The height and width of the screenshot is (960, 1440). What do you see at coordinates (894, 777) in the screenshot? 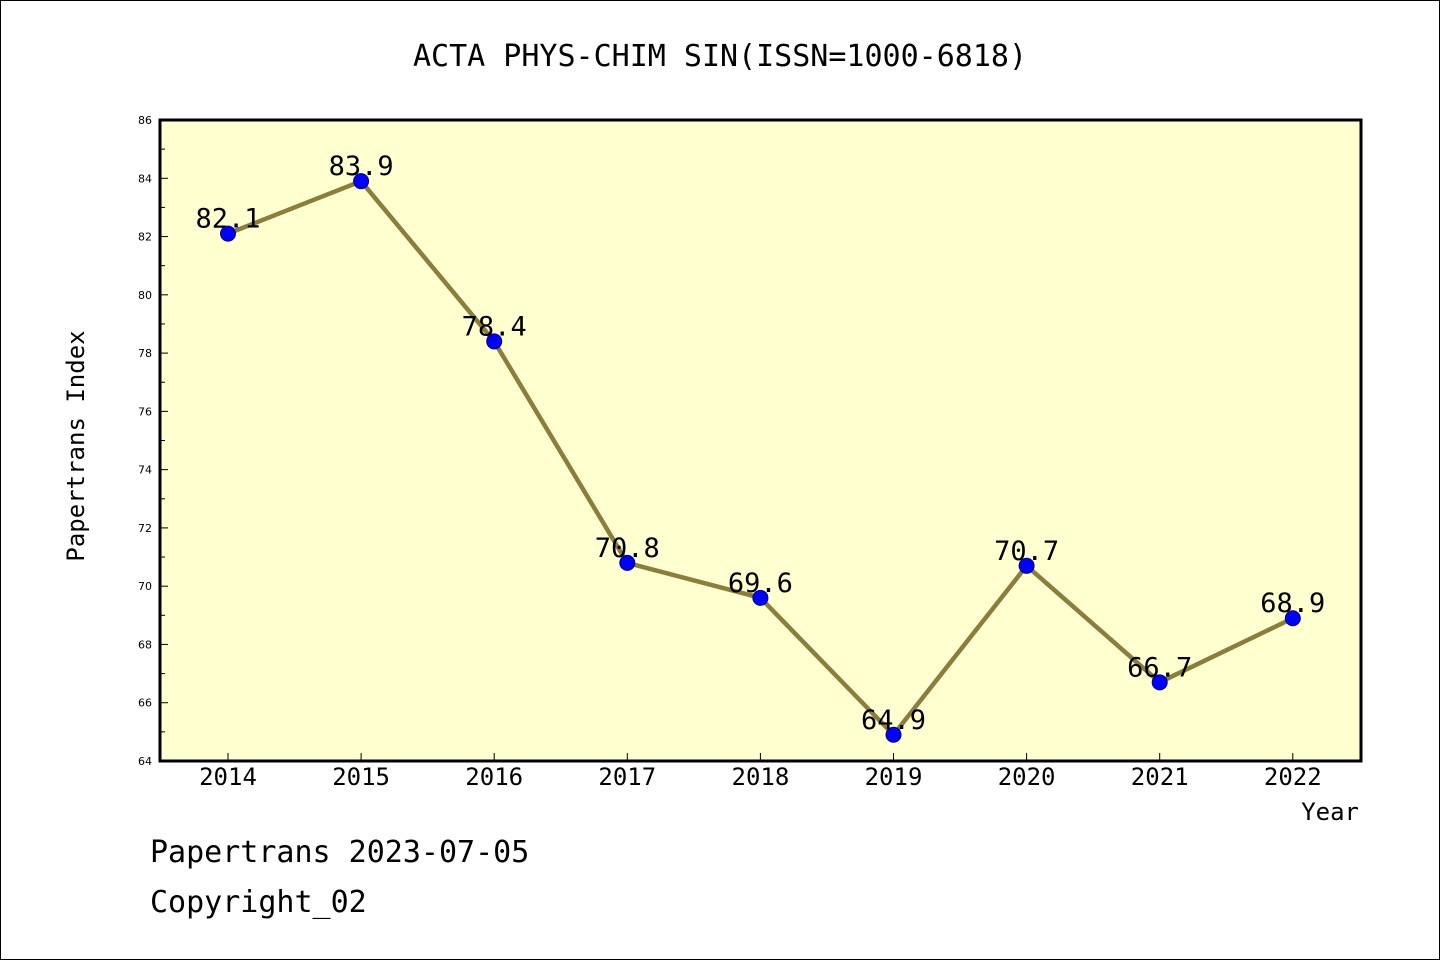
I see `x-tick-label: 2019` at bounding box center [894, 777].